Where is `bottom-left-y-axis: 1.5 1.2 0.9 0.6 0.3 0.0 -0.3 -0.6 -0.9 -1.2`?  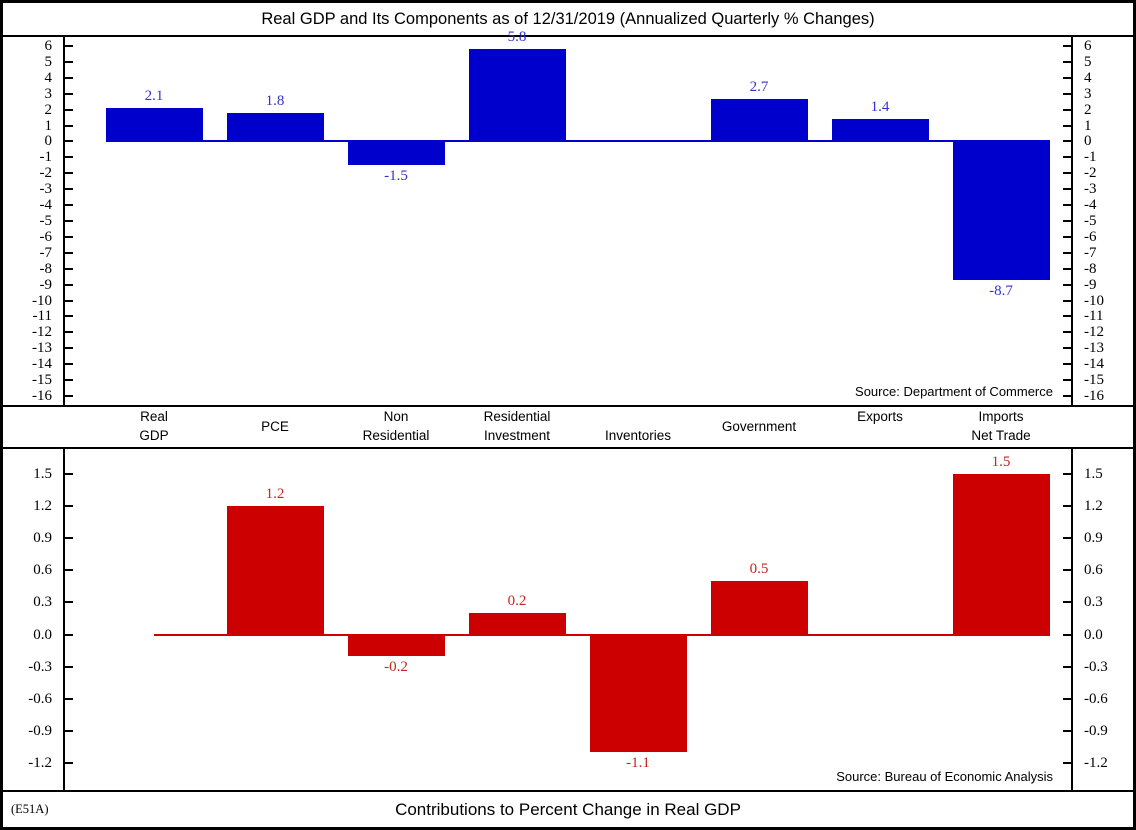 bottom-left-y-axis: 1.5 1.2 0.9 0.6 0.3 0.0 -0.3 -0.6 -0.9 -1.2 is located at coordinates (34, 619).